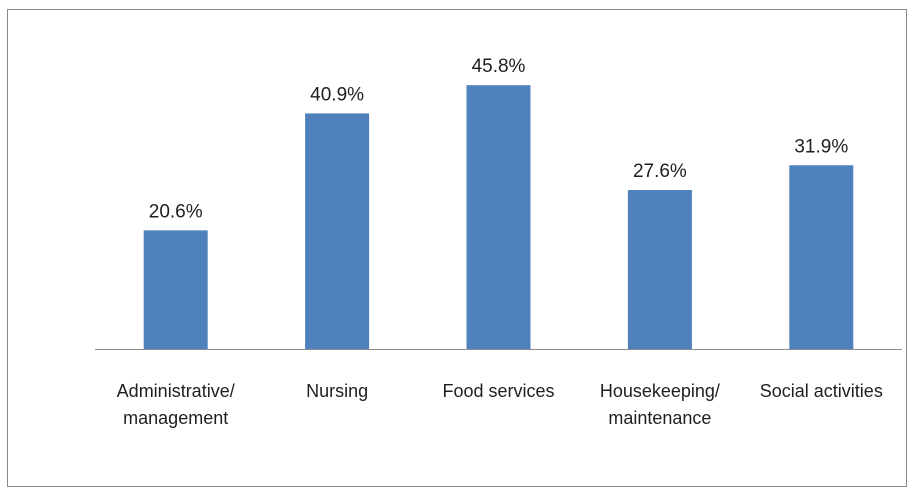  What do you see at coordinates (660, 391) in the screenshot?
I see `category-label-3-line-0: Housekeeping/` at bounding box center [660, 391].